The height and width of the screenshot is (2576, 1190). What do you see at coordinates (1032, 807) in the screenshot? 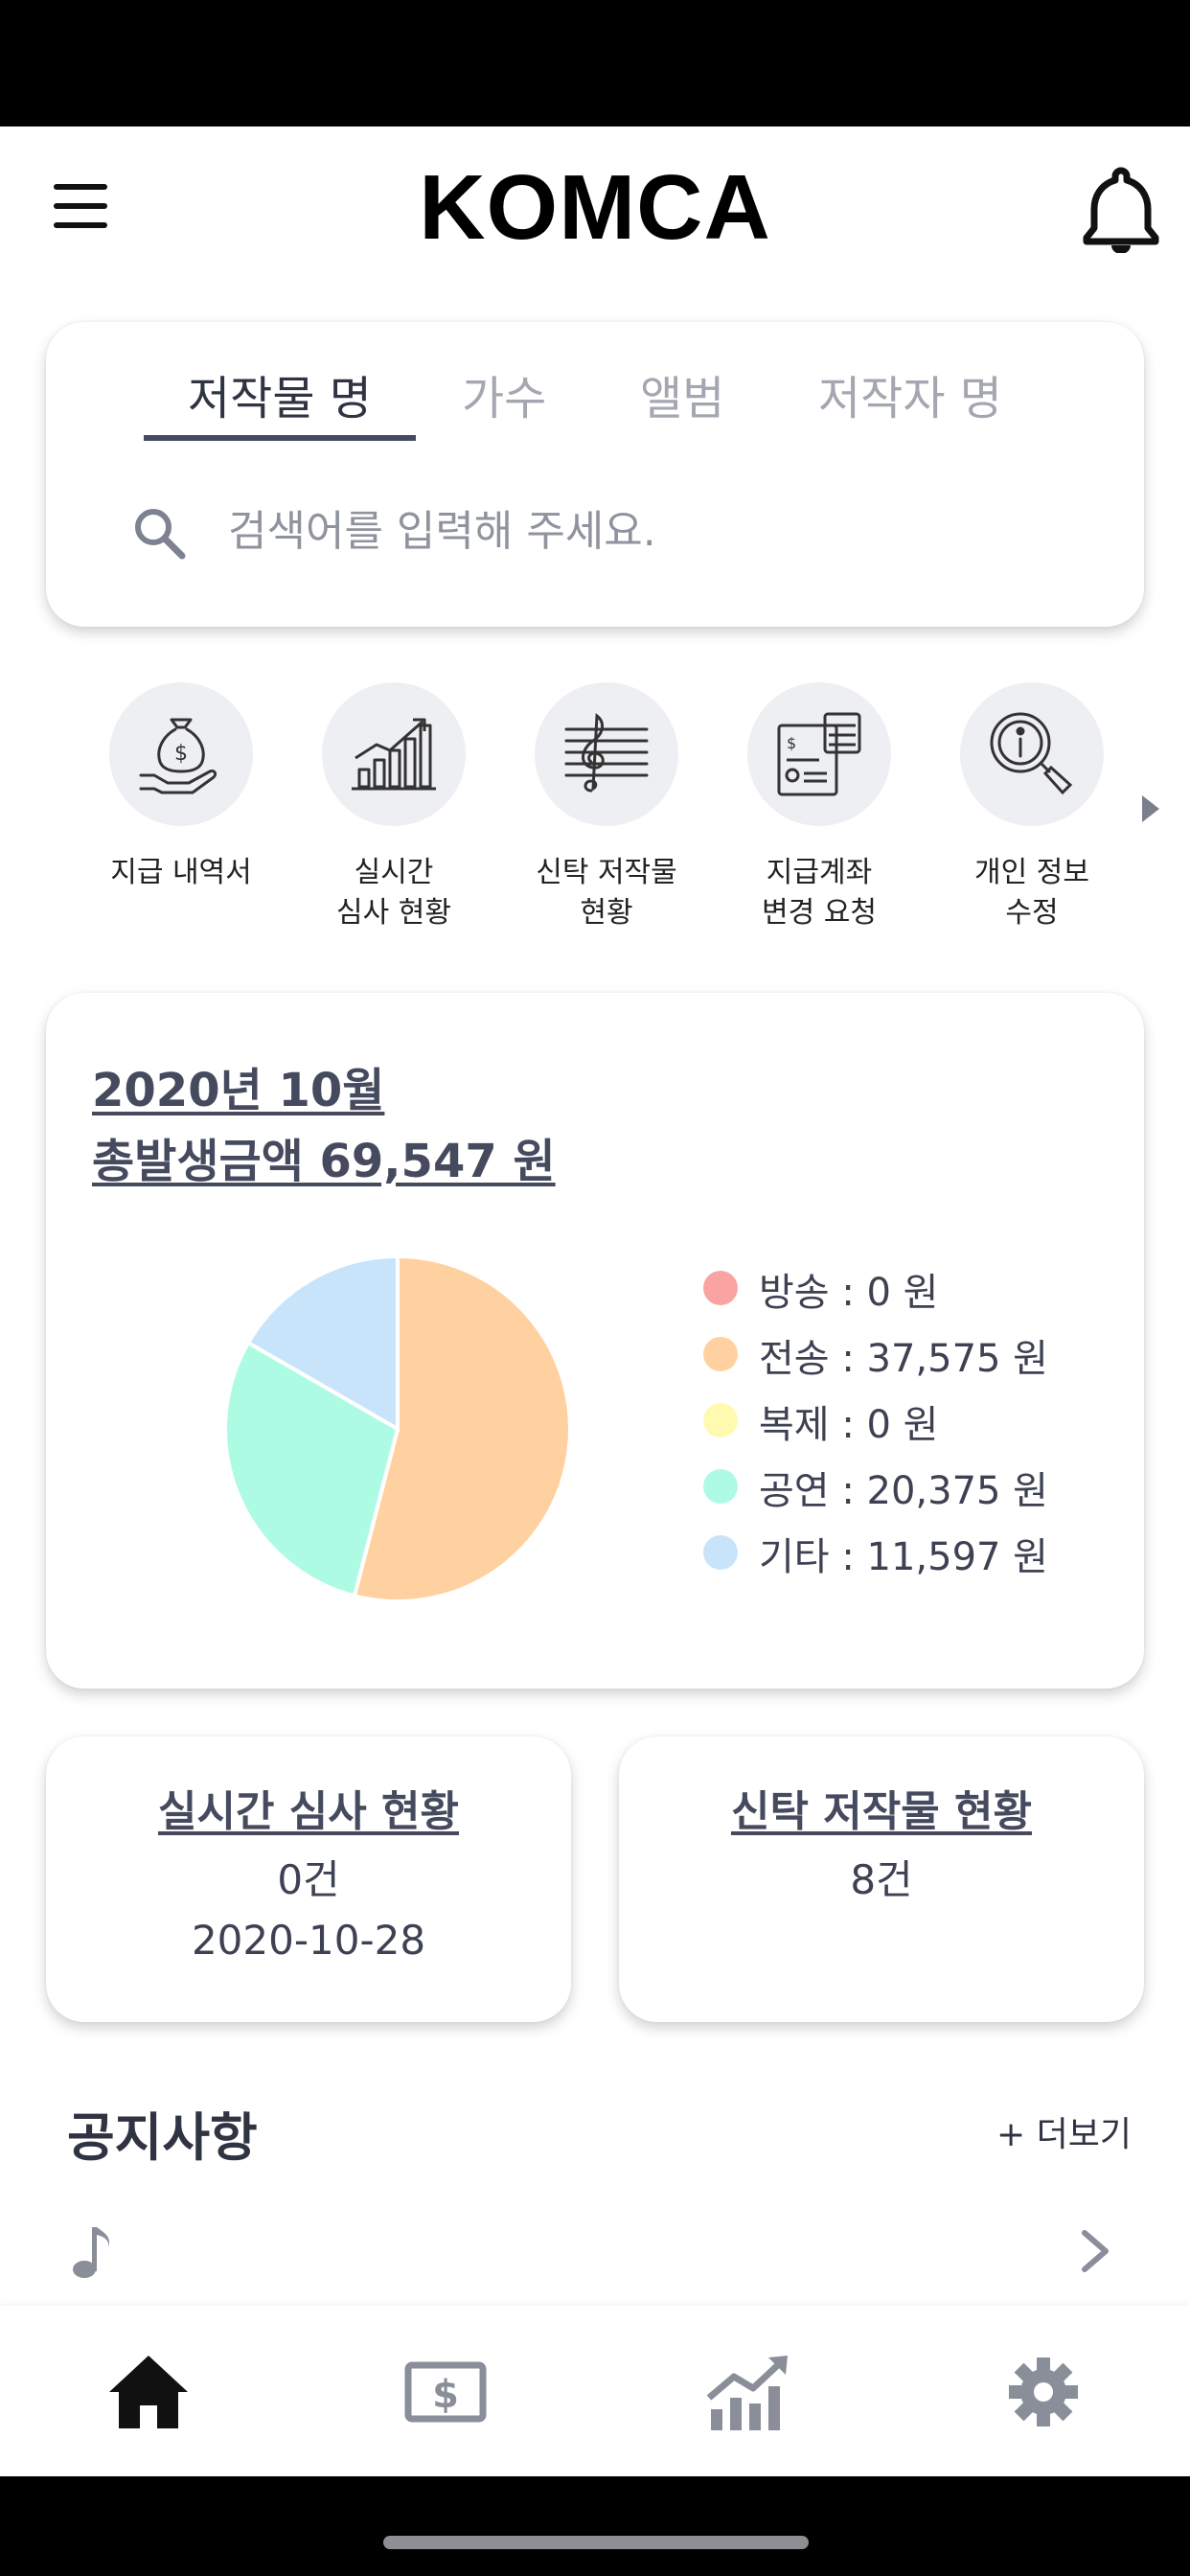
I see `quick-profile-edit: 개인 정보 수정` at bounding box center [1032, 807].